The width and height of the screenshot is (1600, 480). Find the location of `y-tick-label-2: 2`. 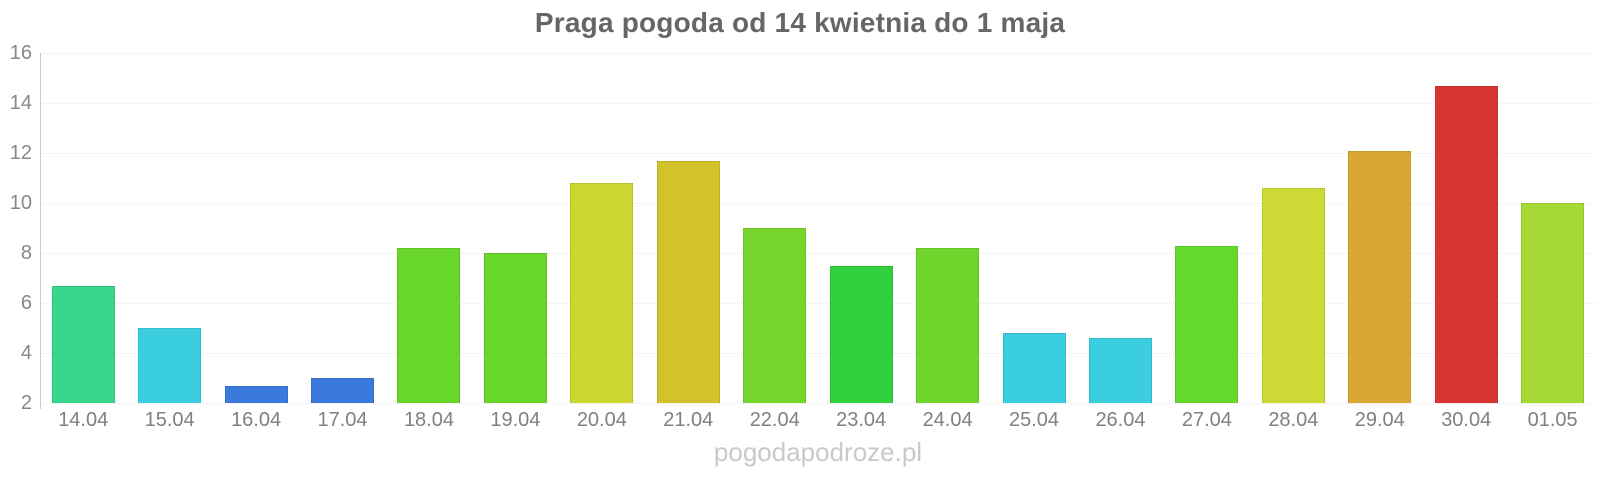

y-tick-label-2: 2 is located at coordinates (26, 403).